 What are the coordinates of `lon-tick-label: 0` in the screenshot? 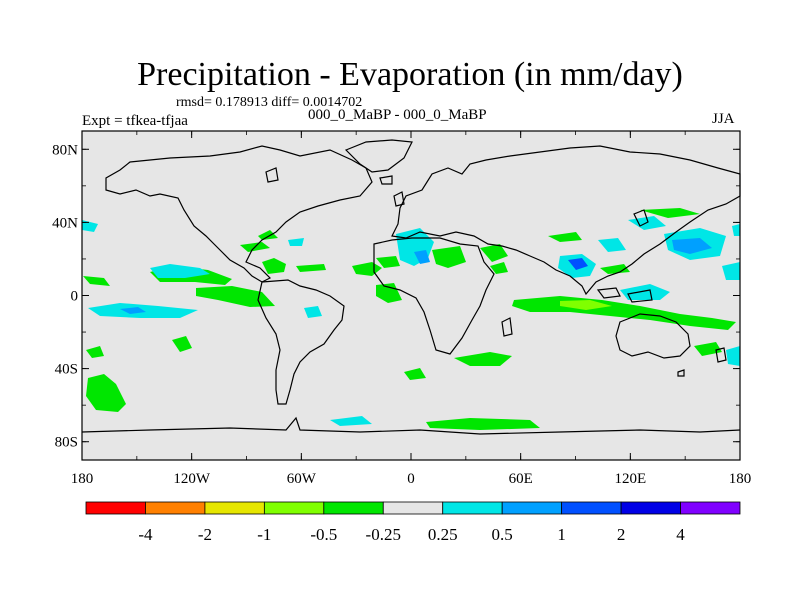 It's located at (411, 479).